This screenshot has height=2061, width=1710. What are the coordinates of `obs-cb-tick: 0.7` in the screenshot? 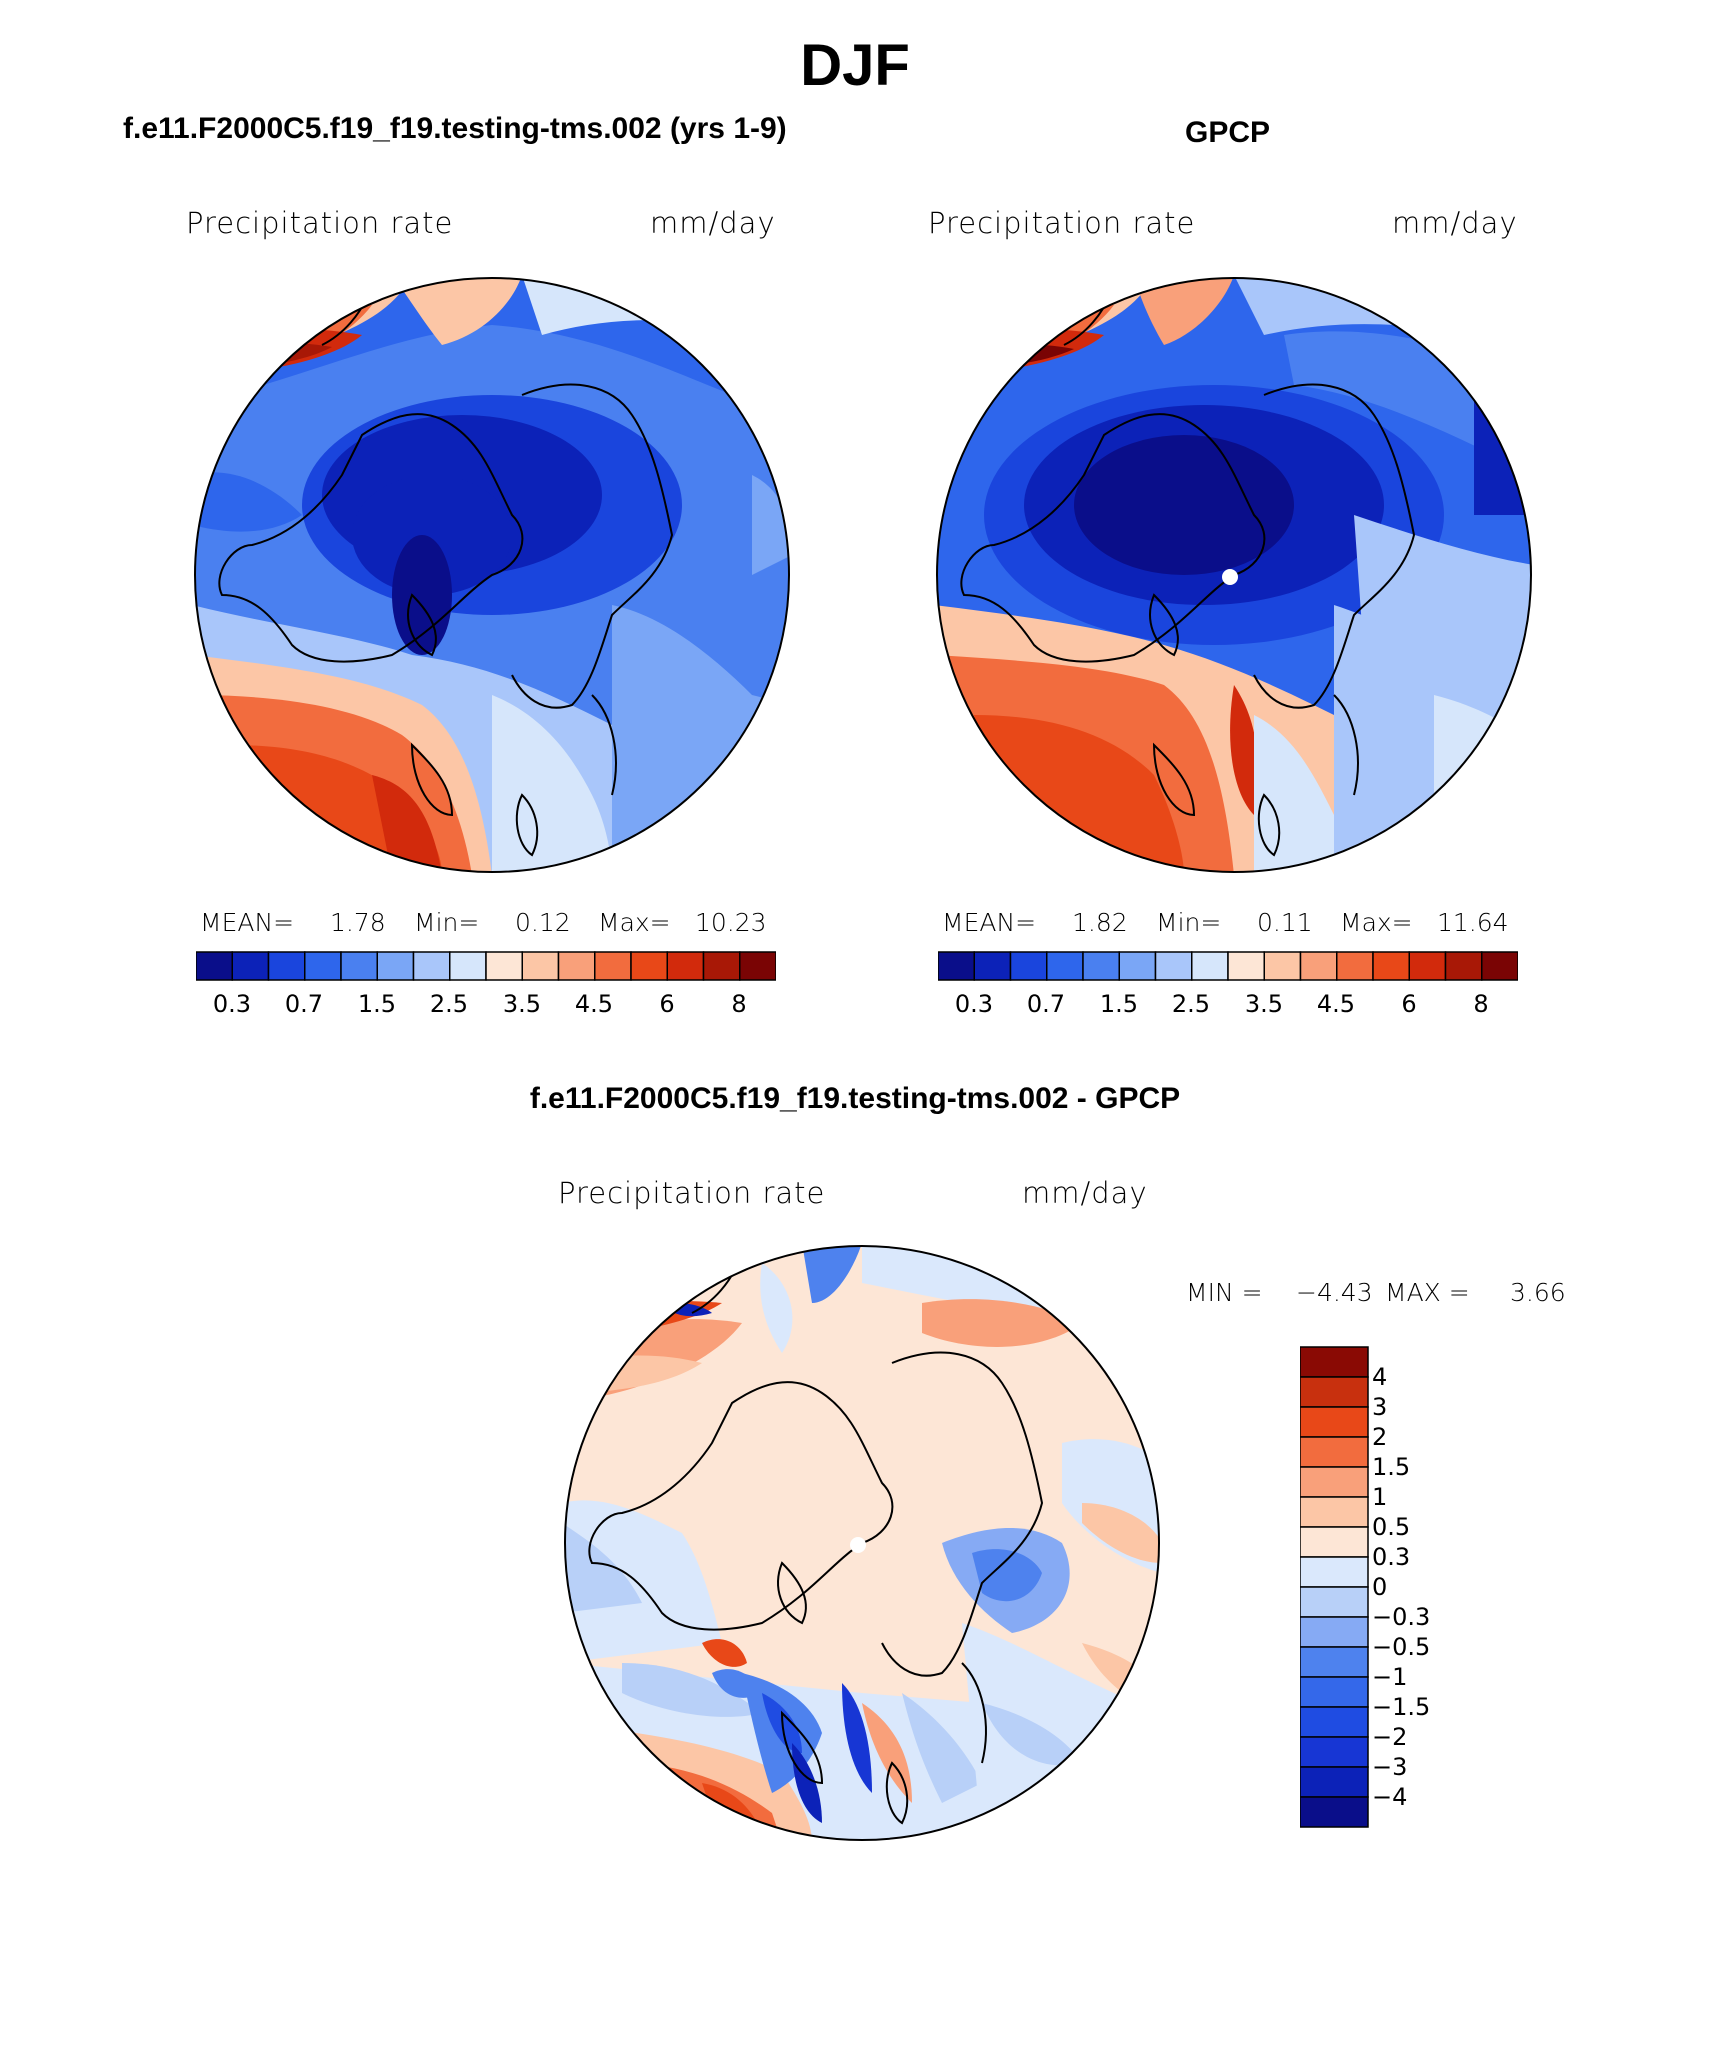 It's located at (1046, 1004).